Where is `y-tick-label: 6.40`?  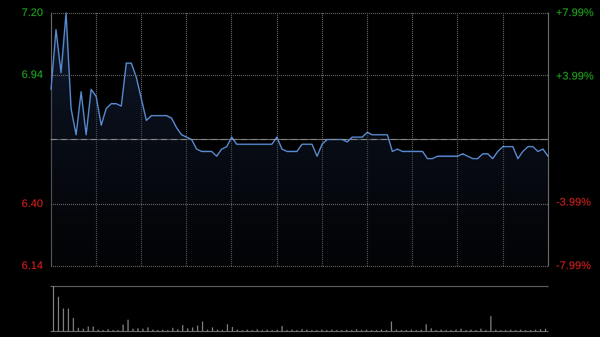 y-tick-label: 6.40 is located at coordinates (32, 204).